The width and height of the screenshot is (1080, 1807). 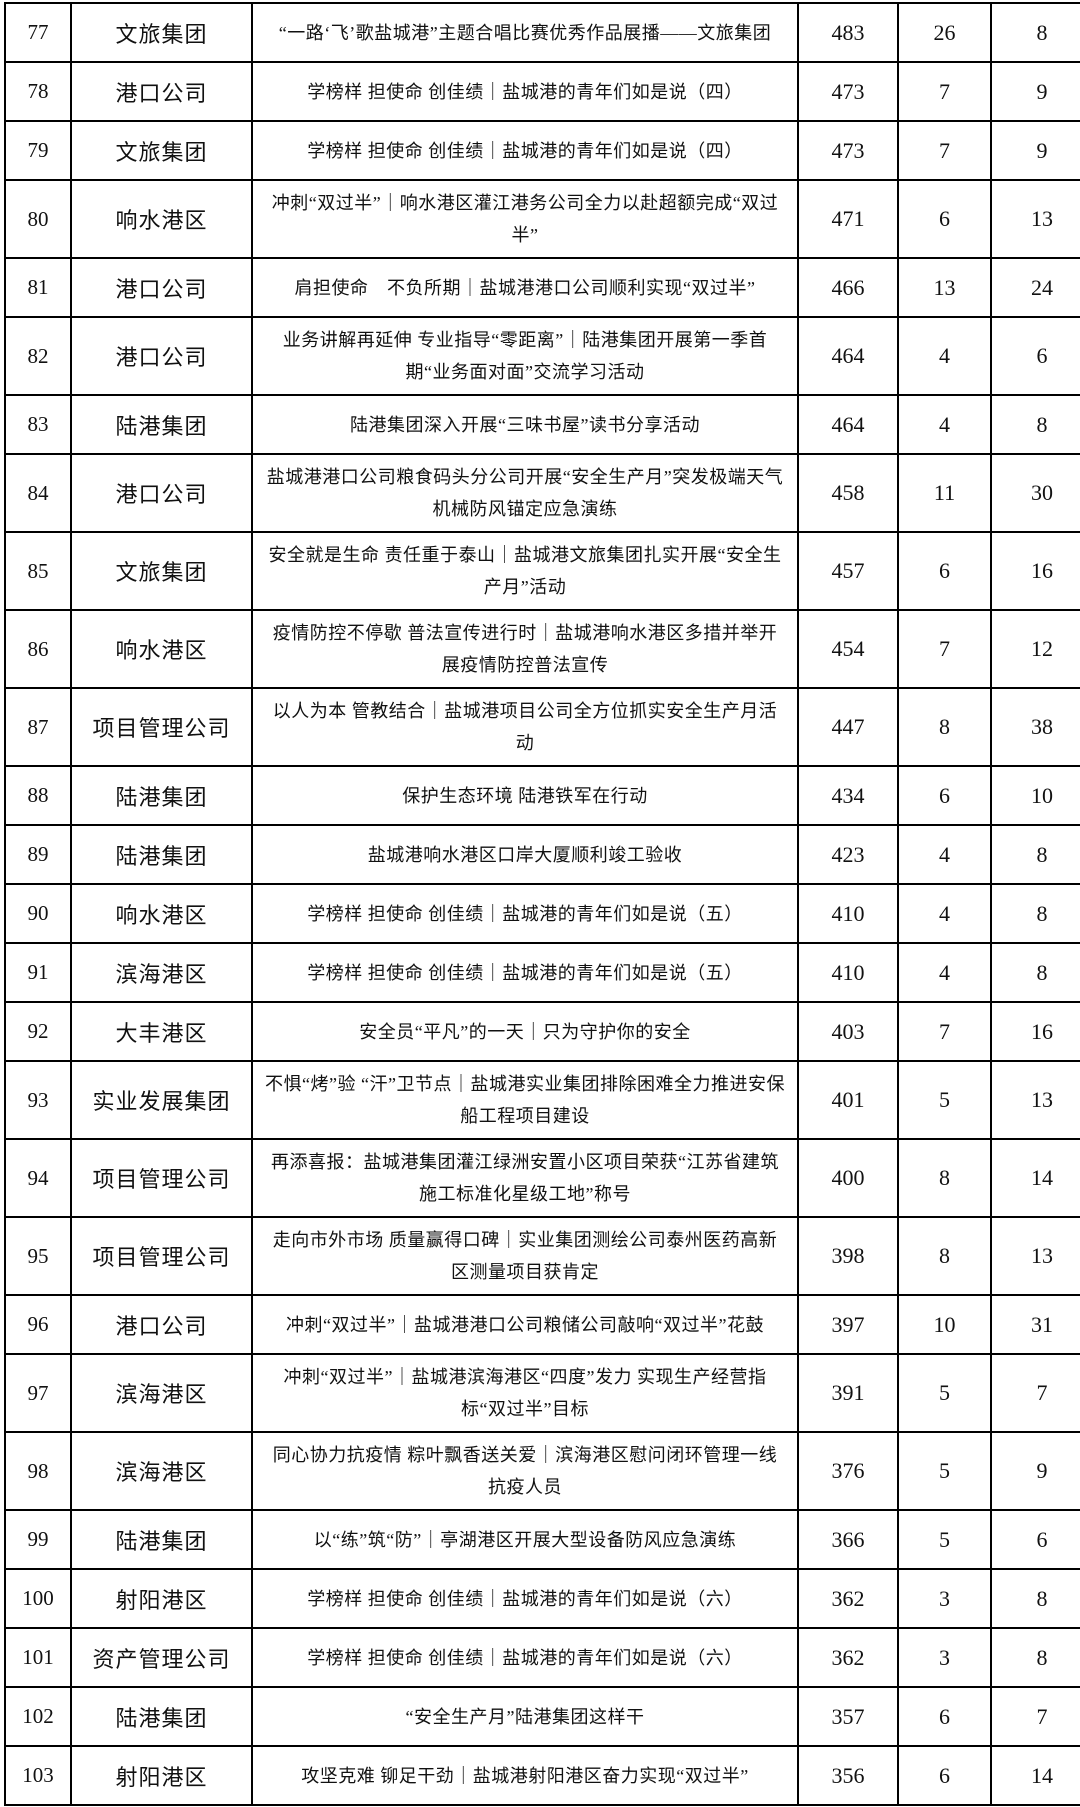 I want to click on num-cell: 30, so click(x=1035, y=493).